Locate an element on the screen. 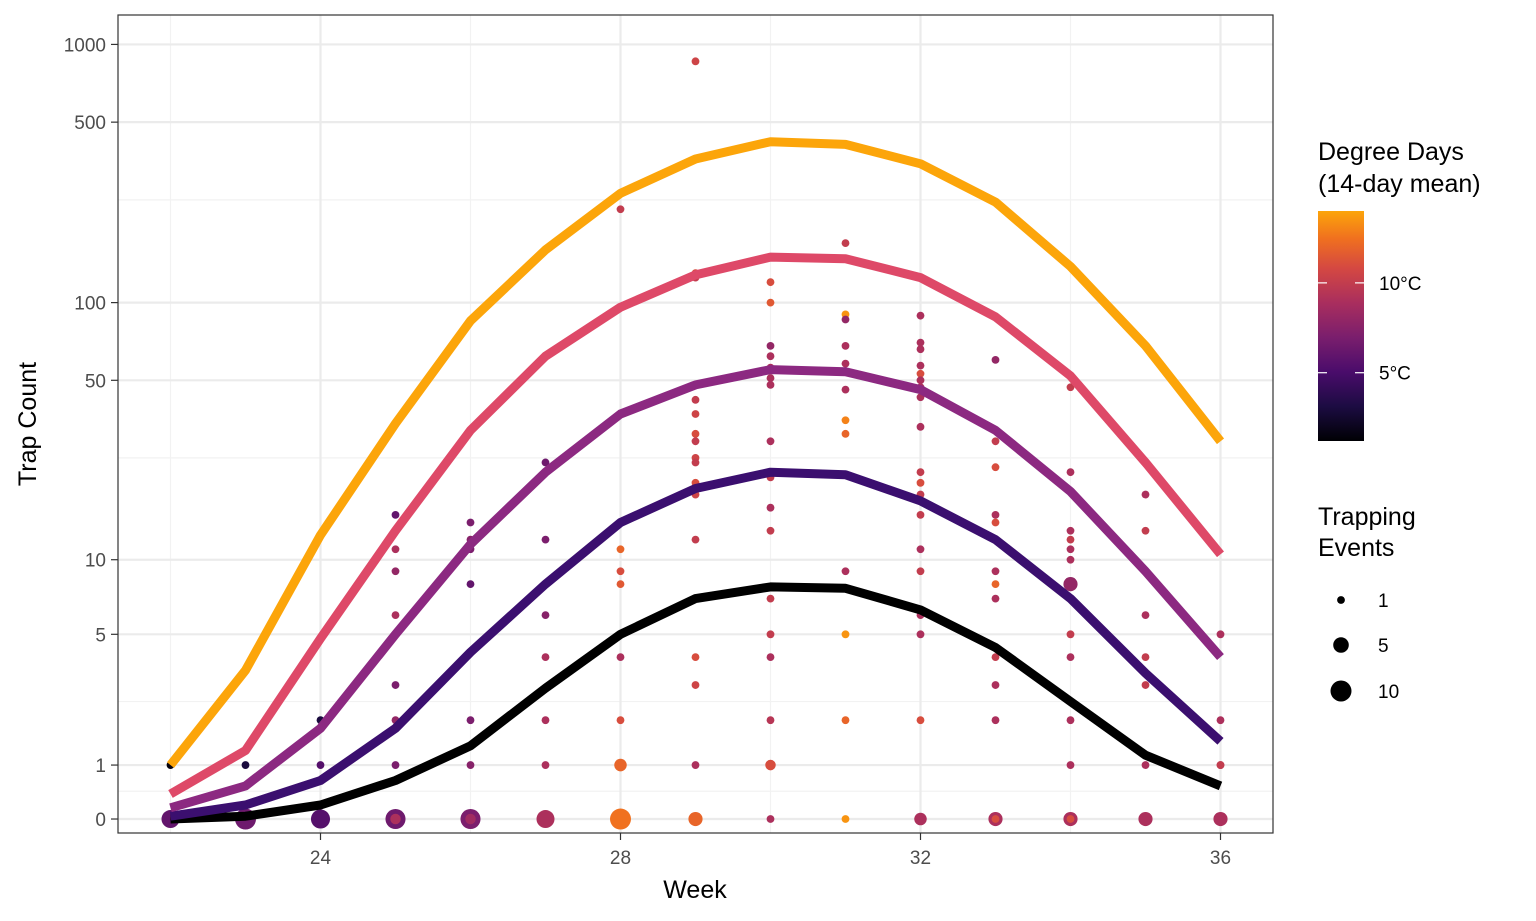 This screenshot has width=1536, height=921. y-tick-label: 0 is located at coordinates (100, 820).